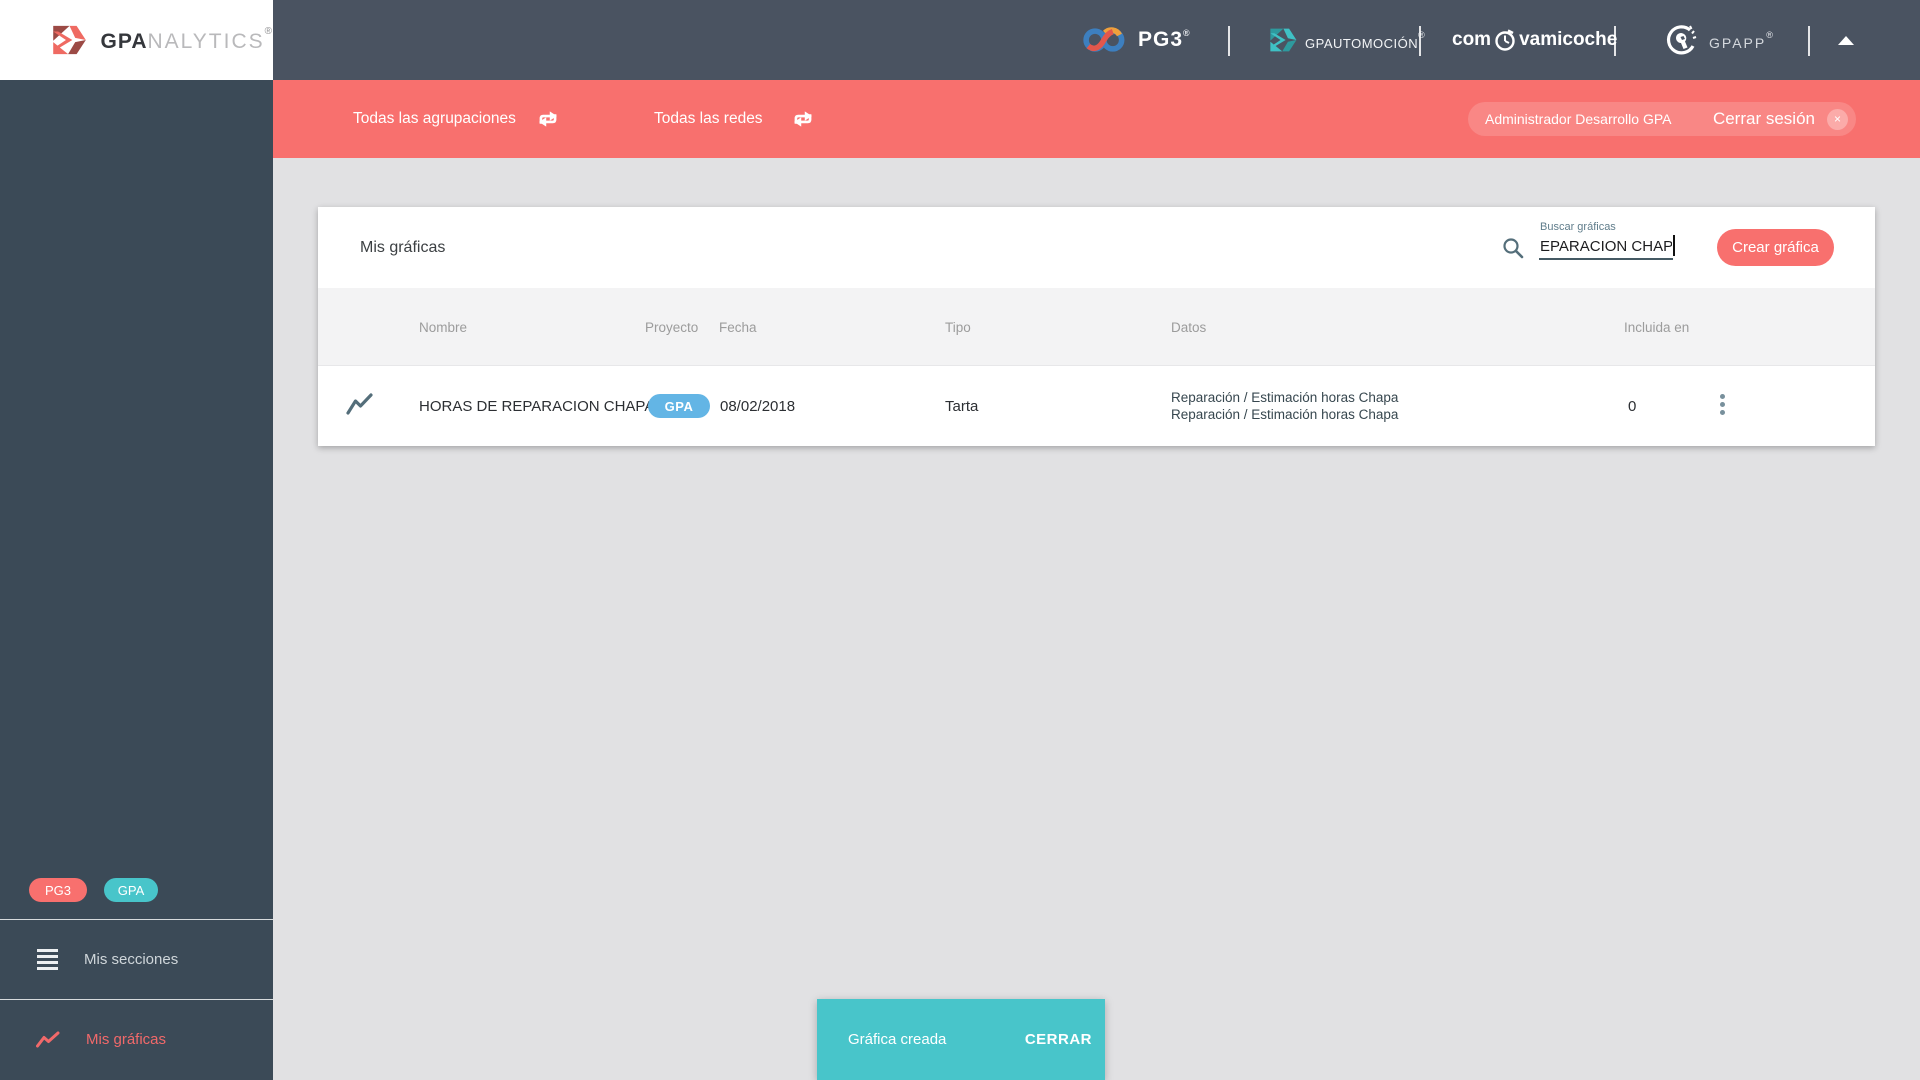 The width and height of the screenshot is (1920, 1080). Describe the element at coordinates (1578, 119) in the screenshot. I see `user-name: Administrador Desarrollo GPA` at that location.